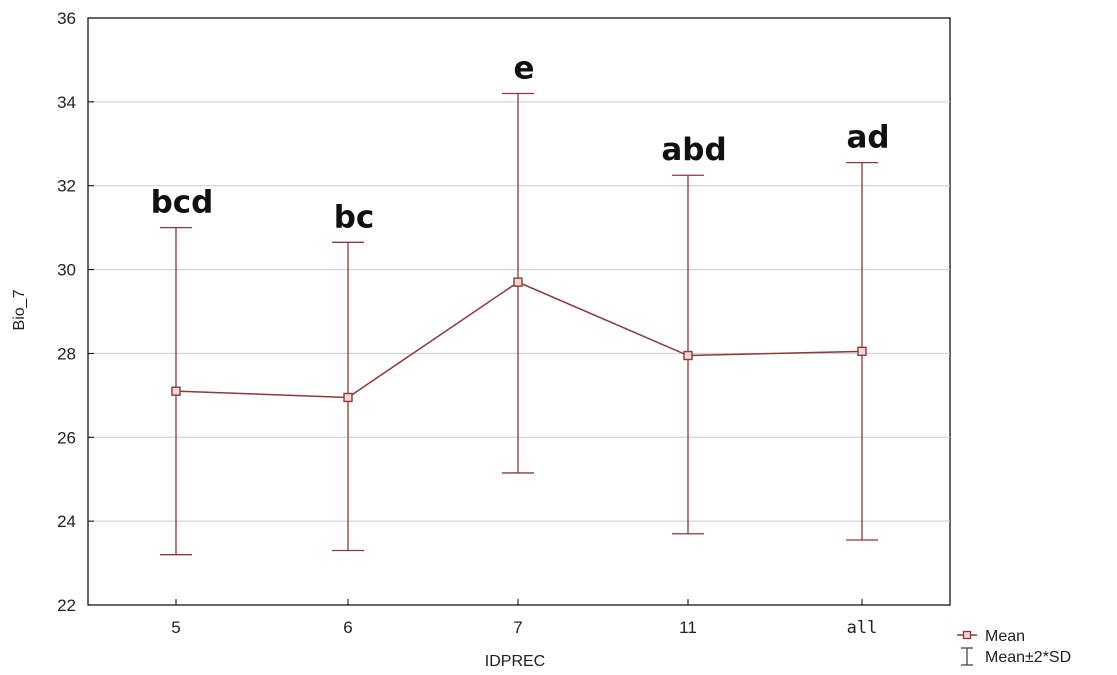  I want to click on x-tick-label-0: 5, so click(175, 627).